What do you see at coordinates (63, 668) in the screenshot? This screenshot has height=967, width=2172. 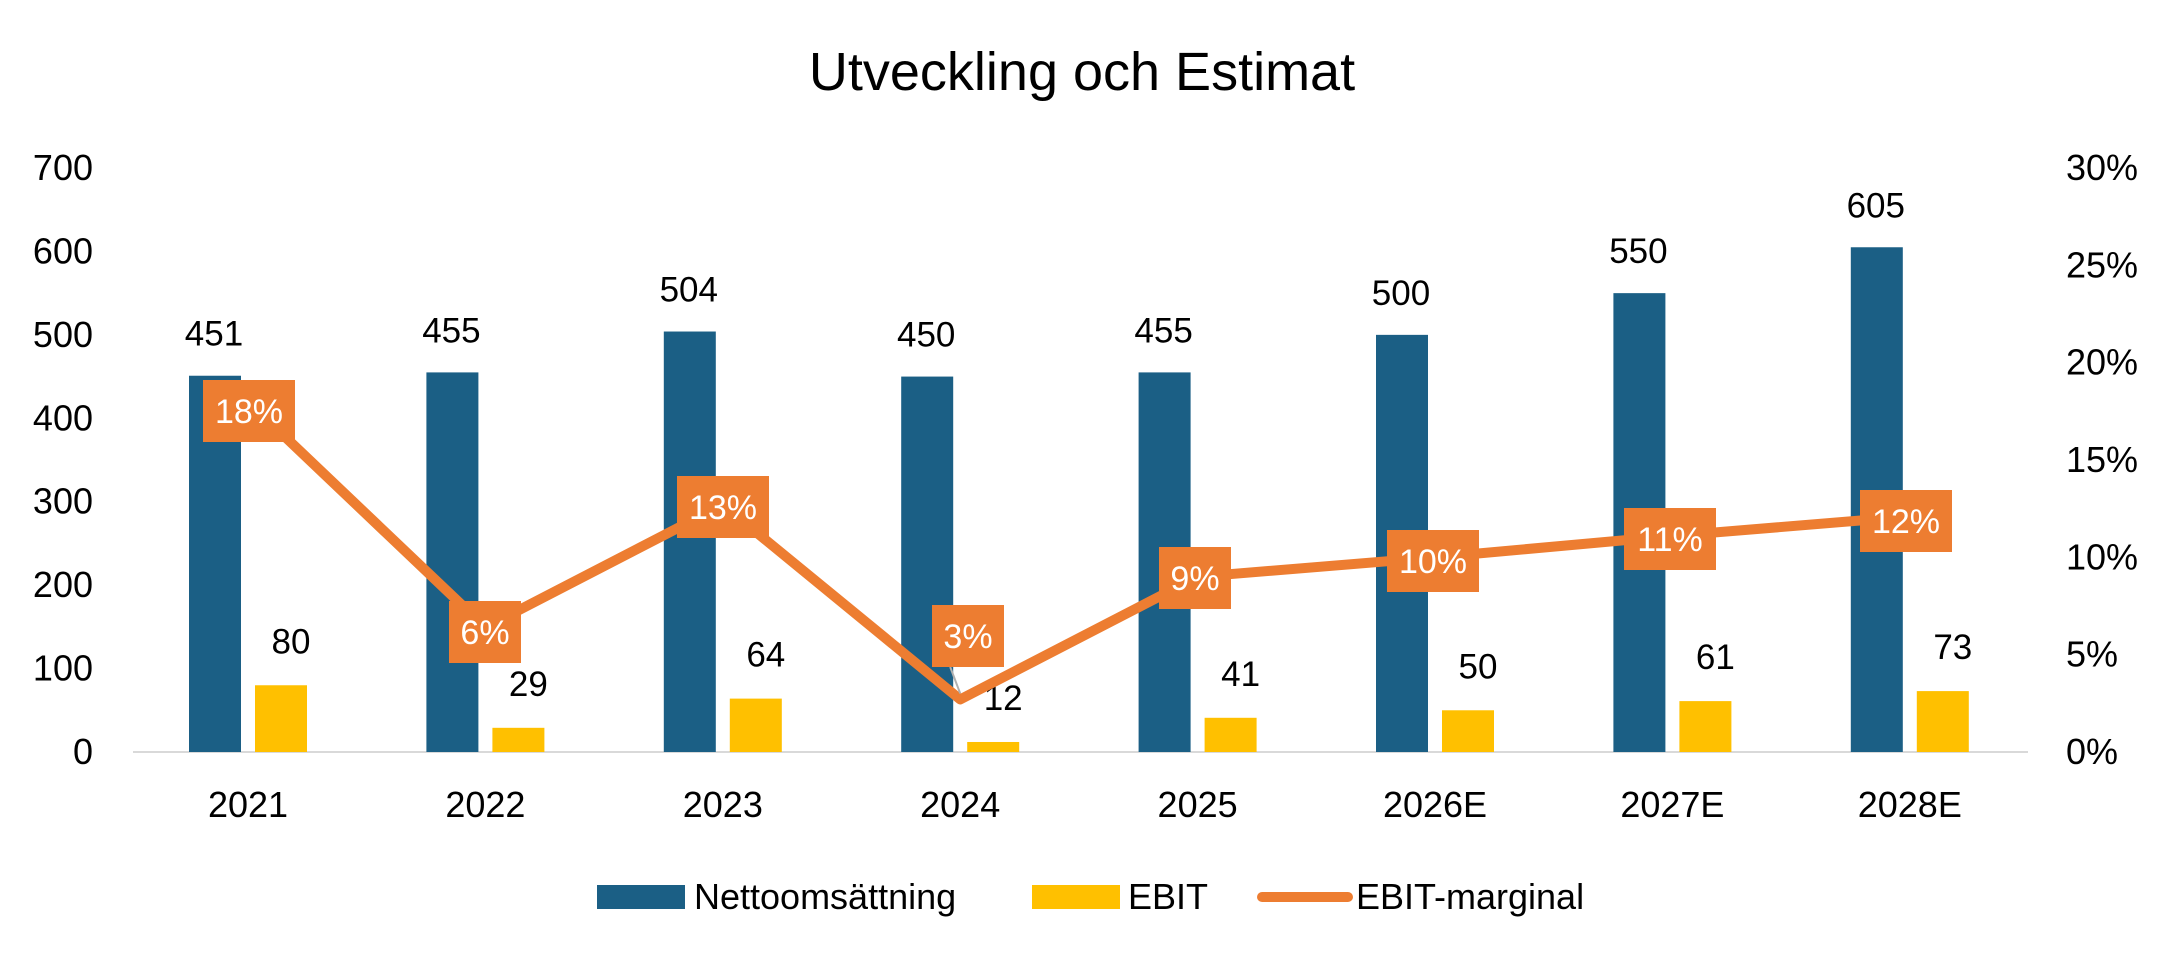 I see `left-tick-label: 100` at bounding box center [63, 668].